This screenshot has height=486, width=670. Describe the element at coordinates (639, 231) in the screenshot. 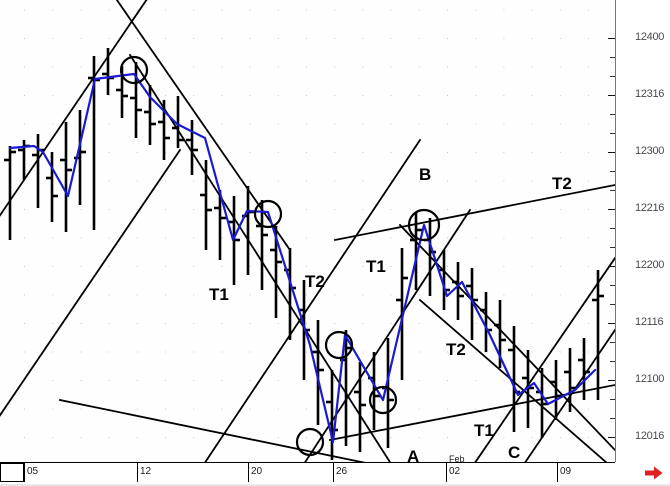

I see `price-axis: 12400 12316 12300 12216 12200 12116 12100 12016` at that location.